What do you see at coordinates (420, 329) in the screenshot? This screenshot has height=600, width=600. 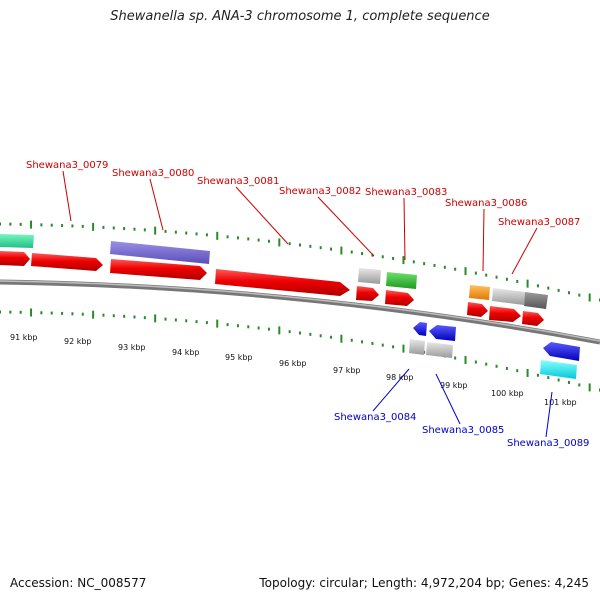 I see `gene-0084-arrow` at bounding box center [420, 329].